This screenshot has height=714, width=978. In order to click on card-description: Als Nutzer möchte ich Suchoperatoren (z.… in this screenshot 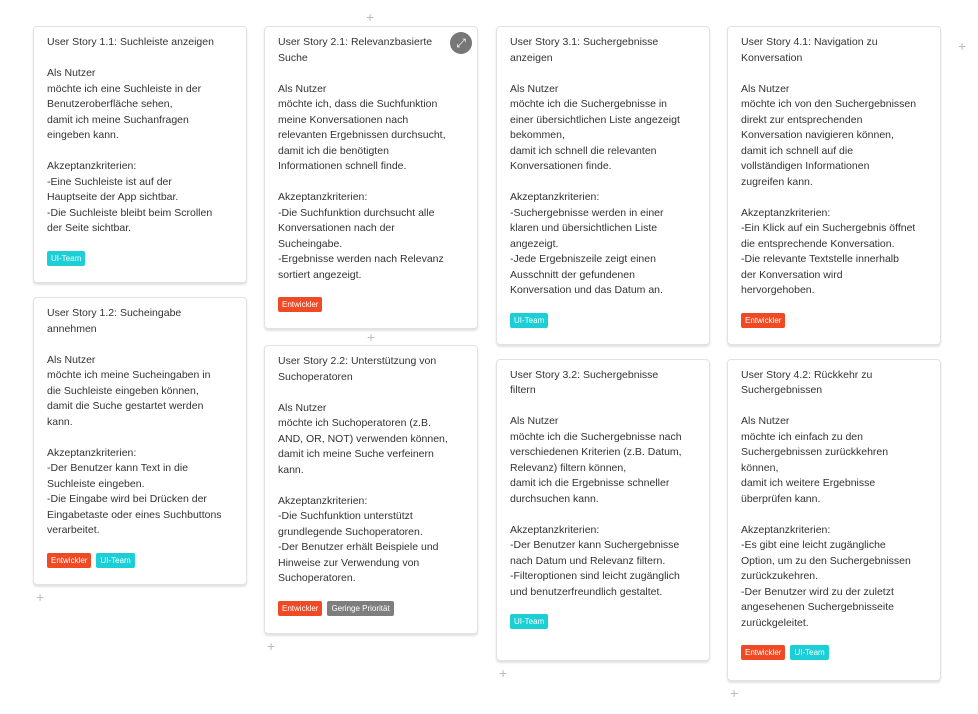, I will do `click(363, 493)`.